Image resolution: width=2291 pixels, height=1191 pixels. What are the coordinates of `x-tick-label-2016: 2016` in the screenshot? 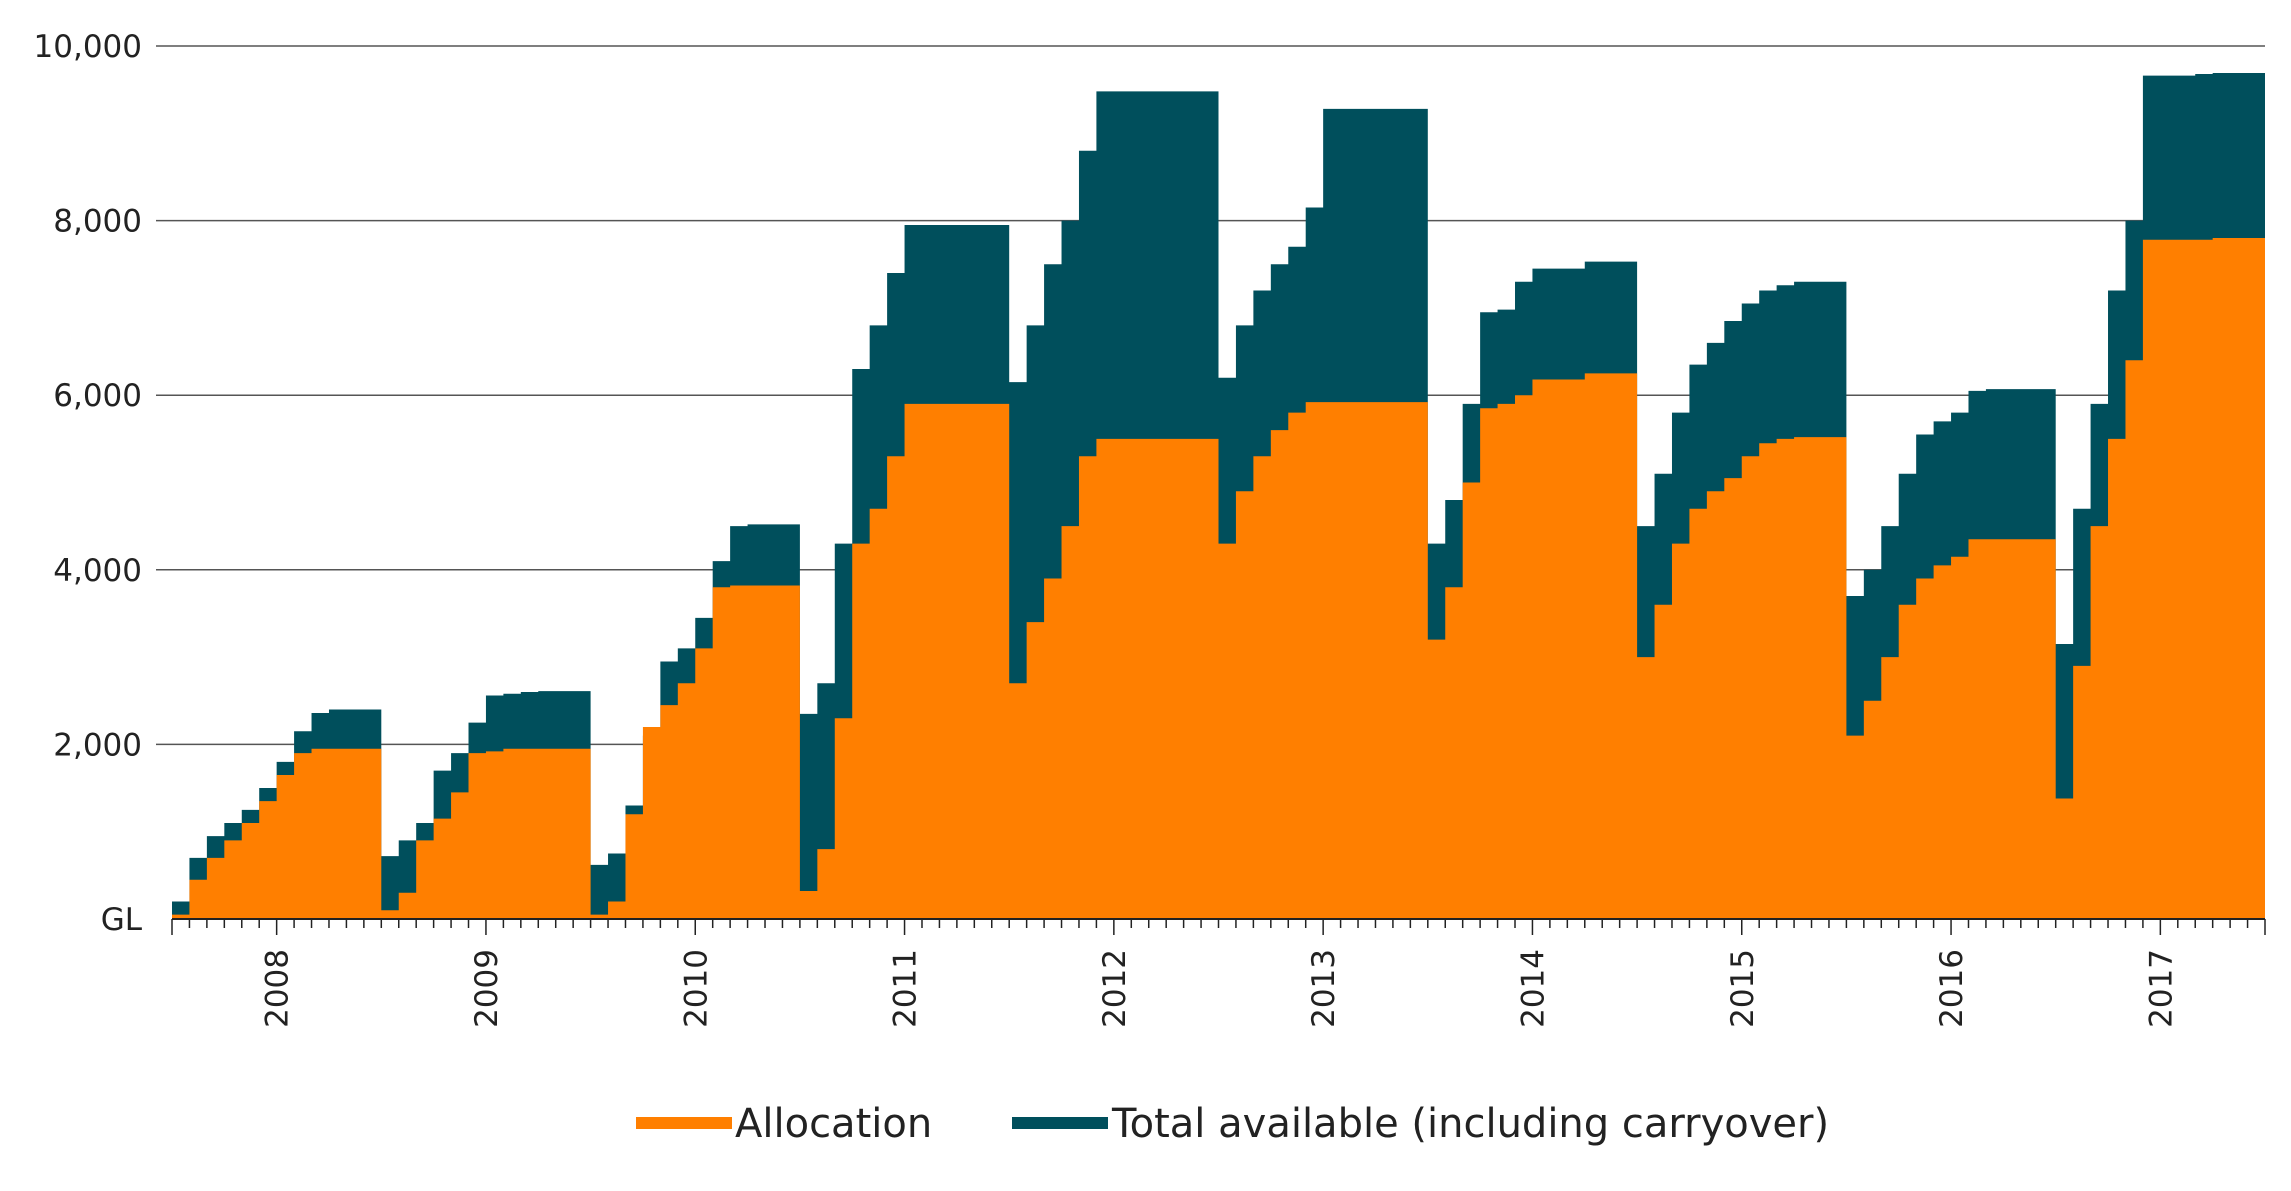 It's located at (1952, 988).